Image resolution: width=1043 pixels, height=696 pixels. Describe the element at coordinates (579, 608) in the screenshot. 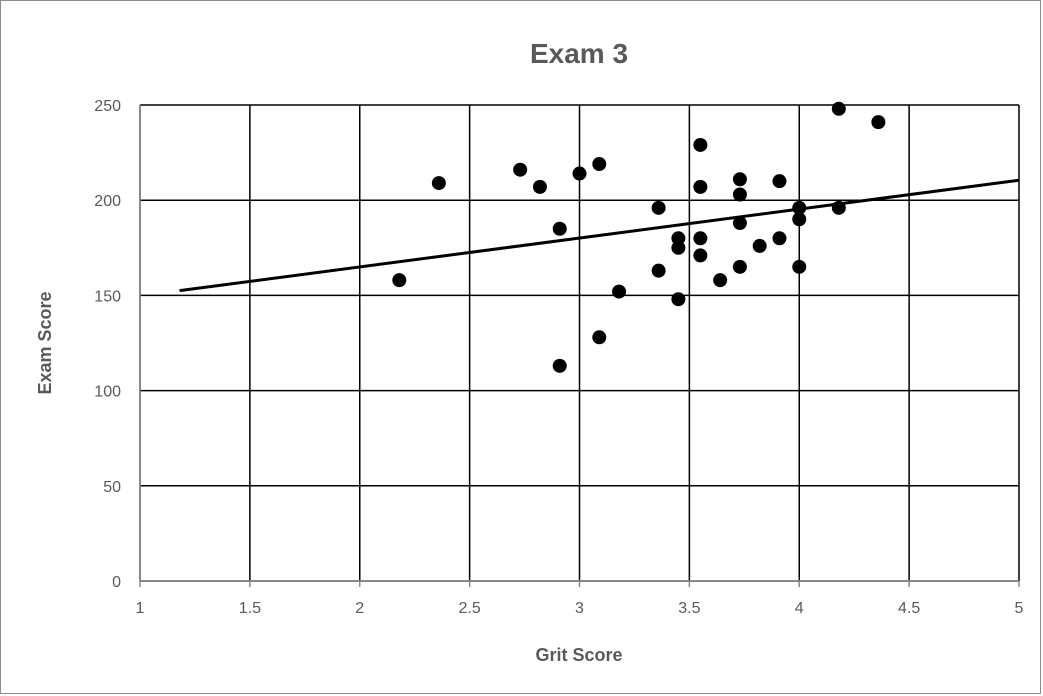

I see `x-tick-label: 3` at that location.